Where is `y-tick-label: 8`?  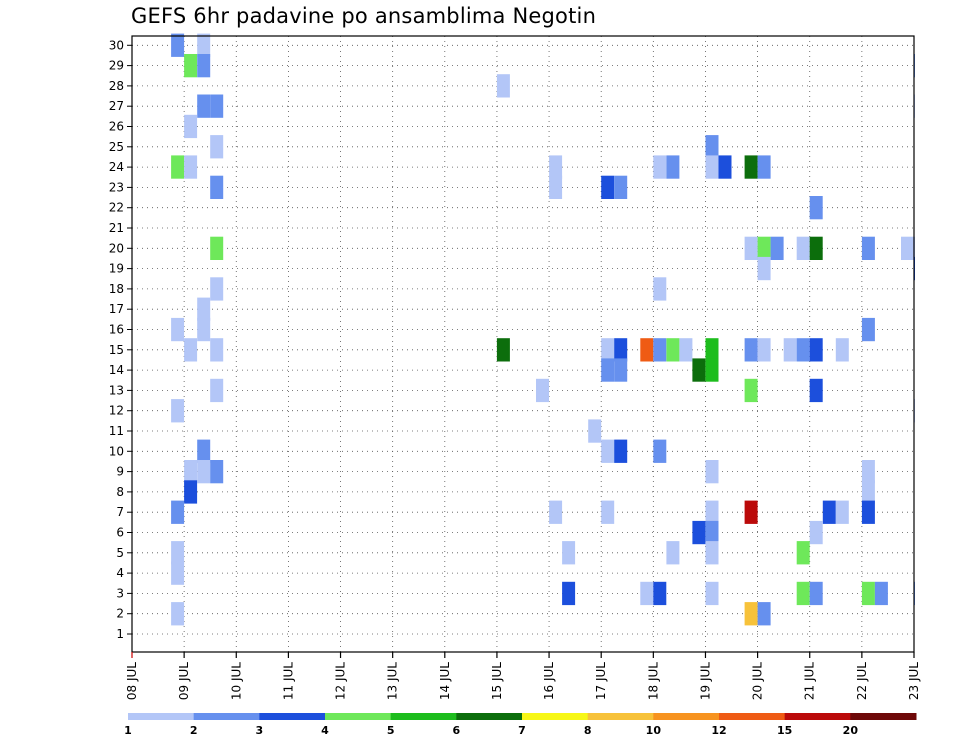
y-tick-label: 8 is located at coordinates (120, 492).